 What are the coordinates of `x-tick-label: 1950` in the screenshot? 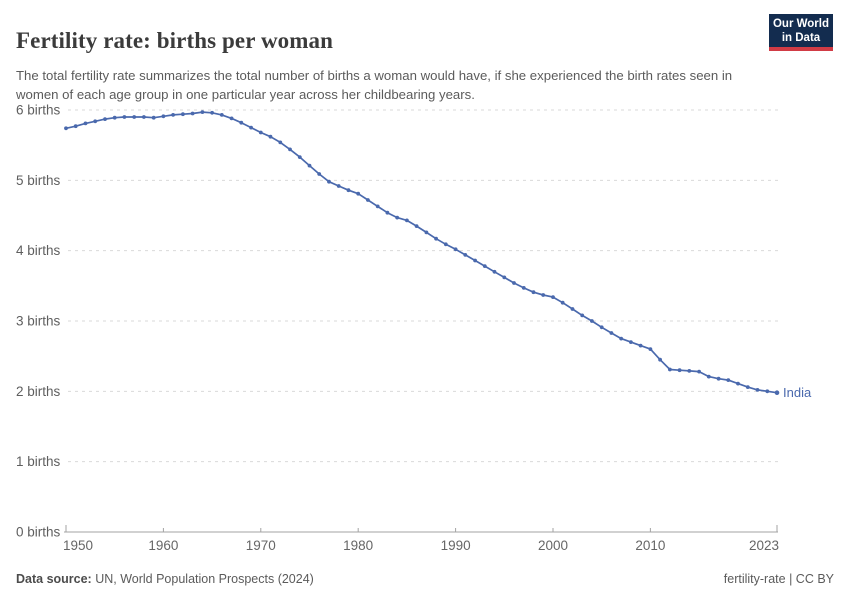 It's located at (78, 545).